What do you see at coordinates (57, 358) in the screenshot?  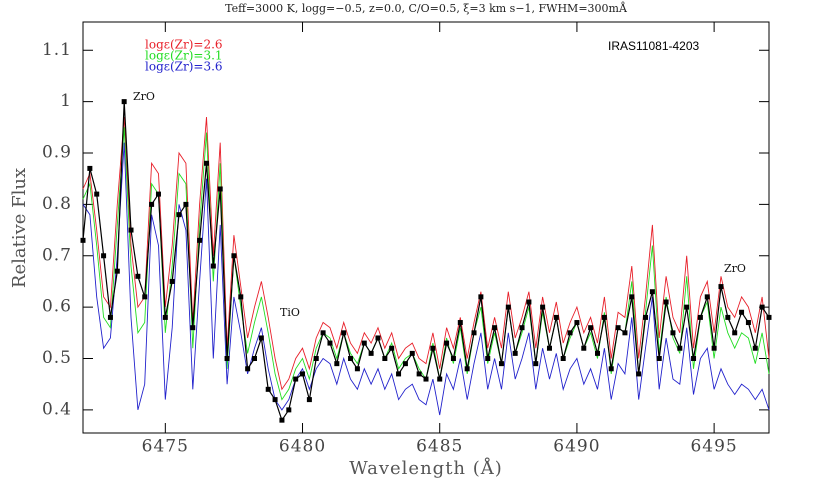 I see `y-tick-label: 0.5` at bounding box center [57, 358].